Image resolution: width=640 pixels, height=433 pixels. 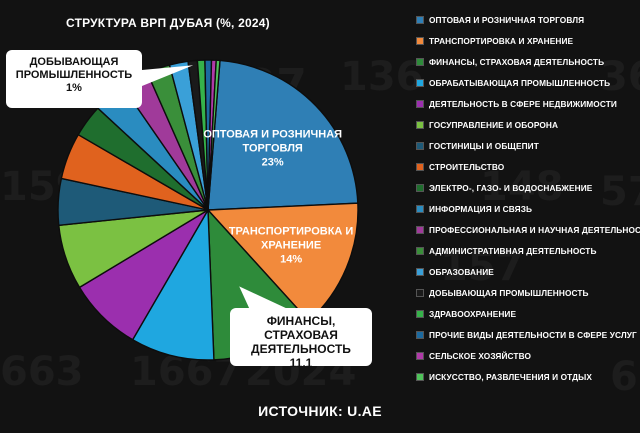 What do you see at coordinates (272, 135) in the screenshot?
I see `slice-label: ОПТОВАЯ И РОЗНИЧНАЯ` at bounding box center [272, 135].